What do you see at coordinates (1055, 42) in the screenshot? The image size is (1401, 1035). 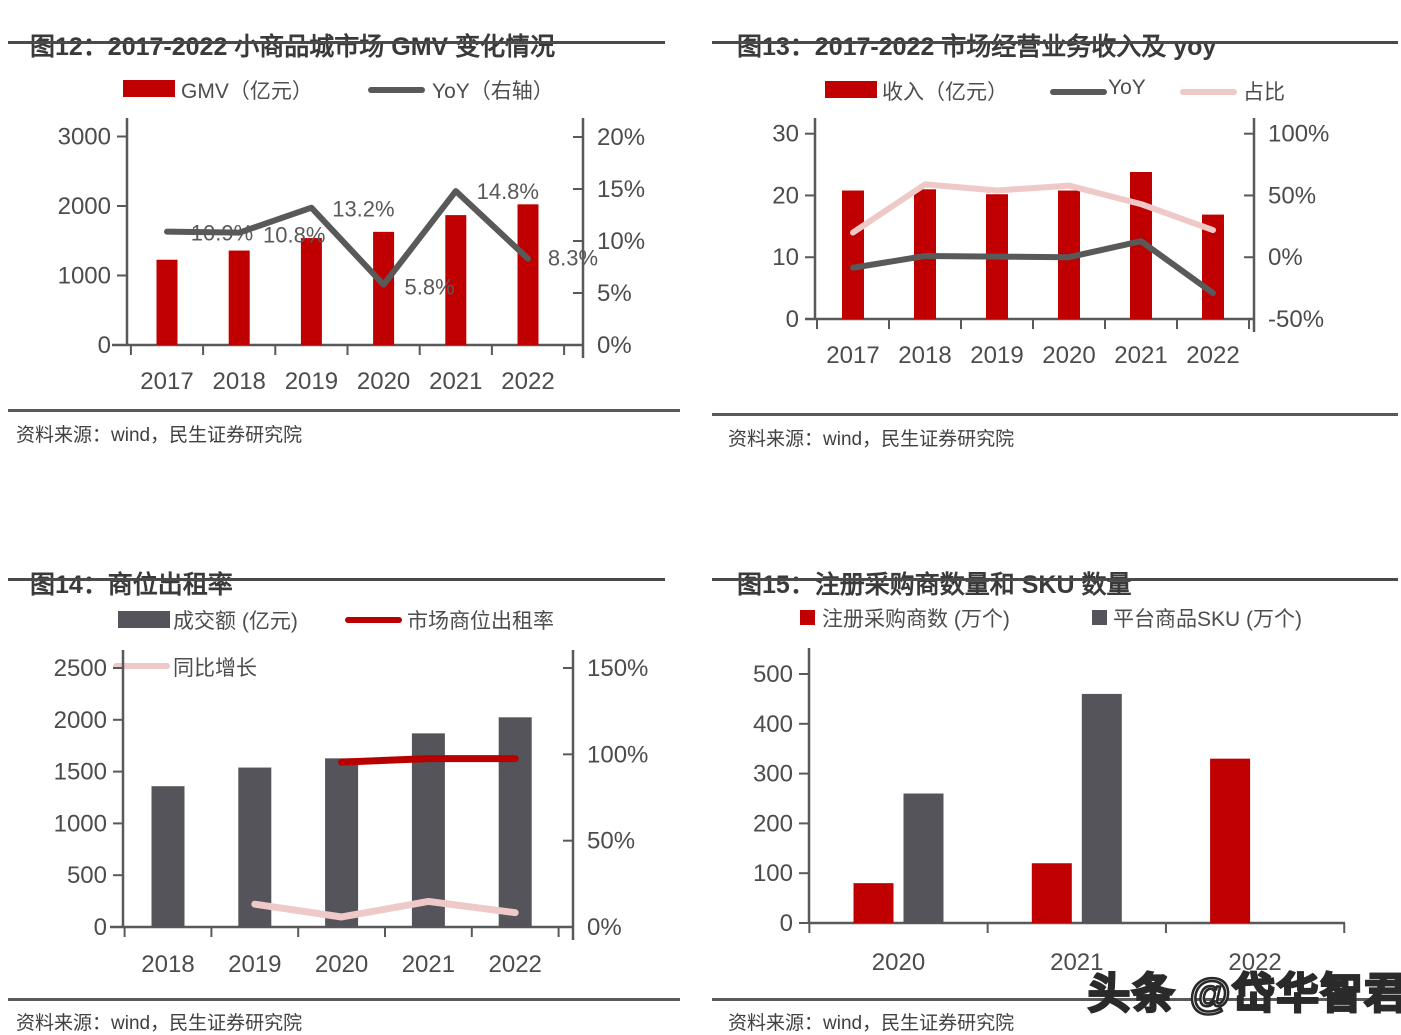 I see `fig13-title-underline` at bounding box center [1055, 42].